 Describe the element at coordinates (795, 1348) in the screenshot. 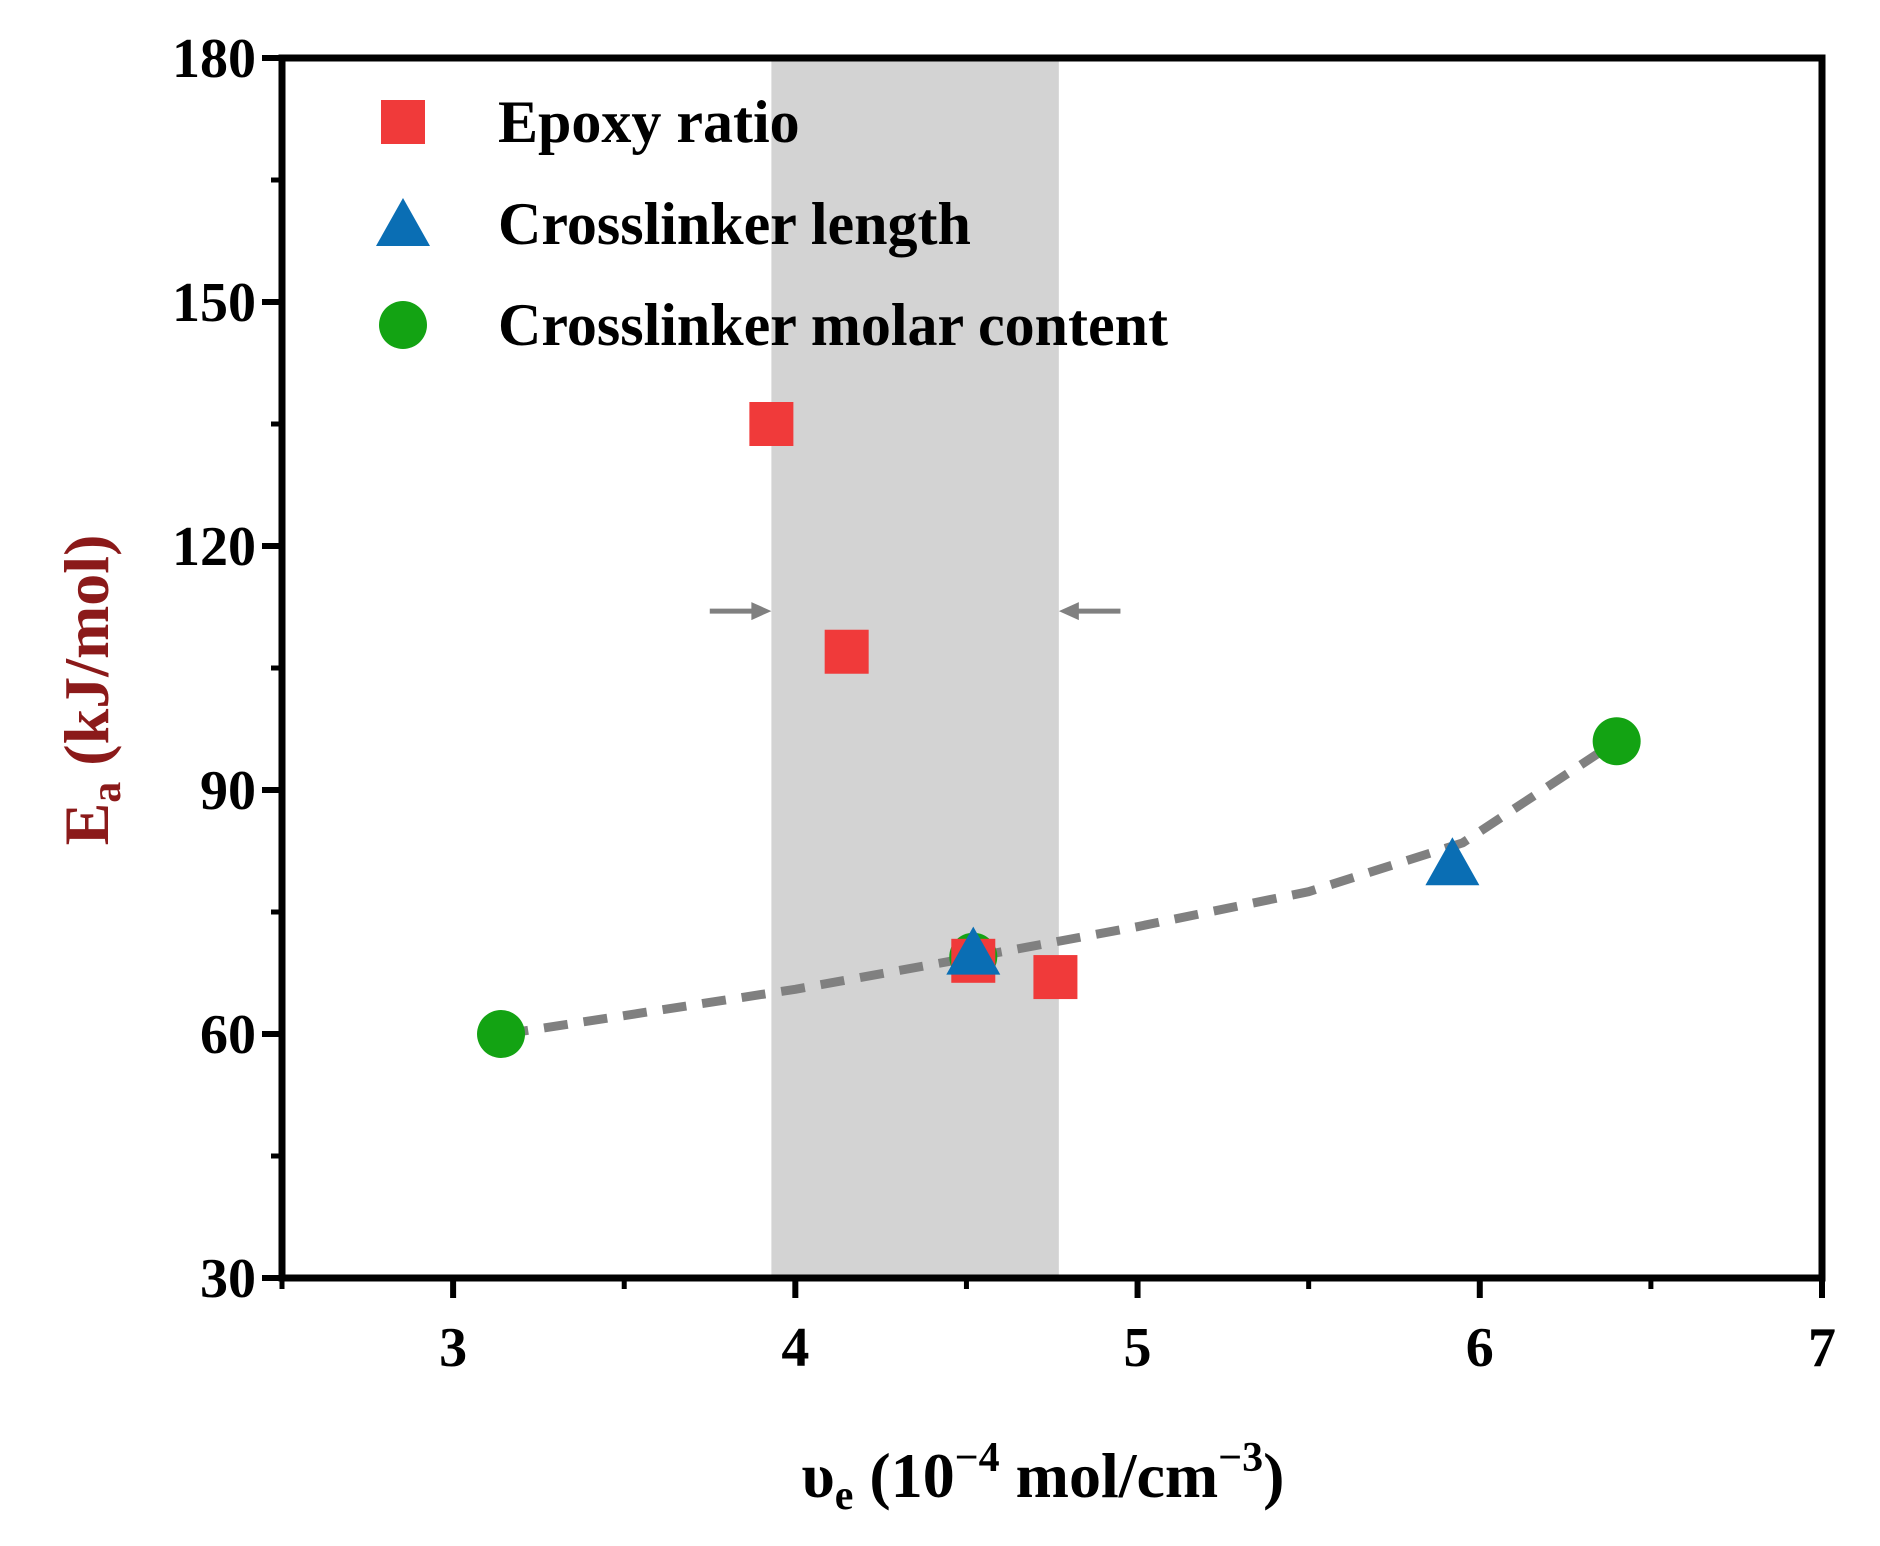

I see `x-tick-label-4: 4` at that location.